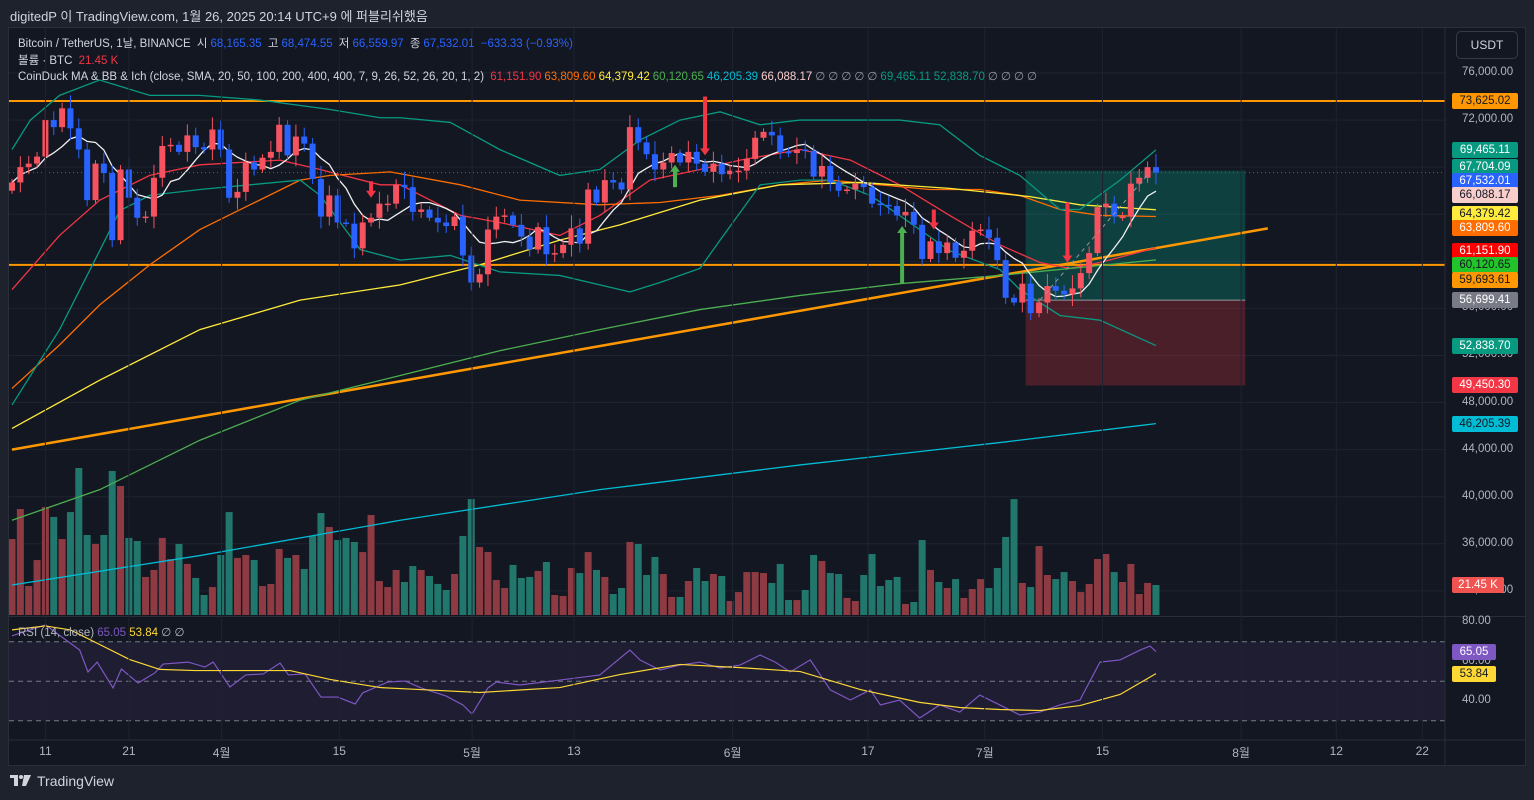 The width and height of the screenshot is (1534, 800). I want to click on rsi-empty-2: ∅, so click(179, 633).